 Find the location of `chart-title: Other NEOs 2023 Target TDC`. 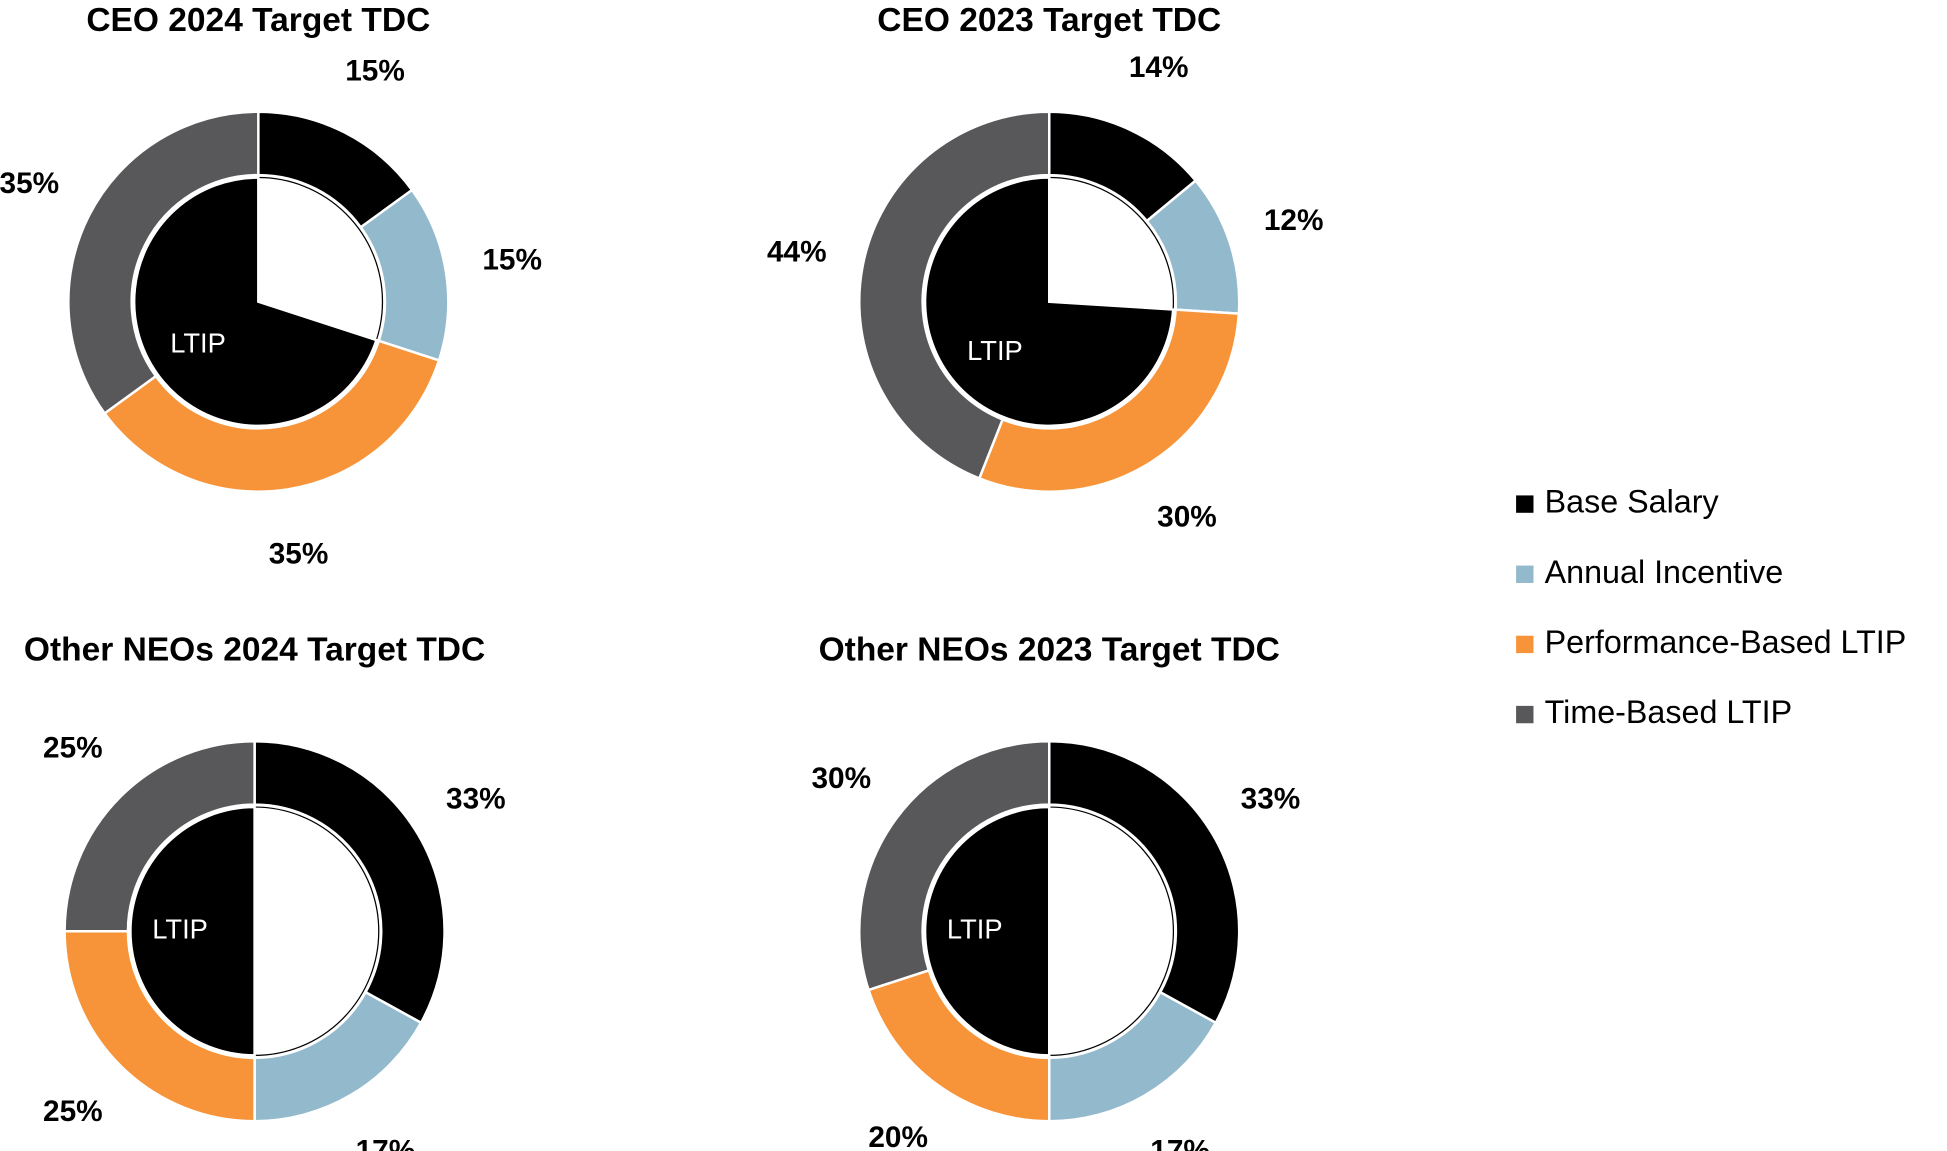

chart-title: Other NEOs 2023 Target TDC is located at coordinates (1049, 650).